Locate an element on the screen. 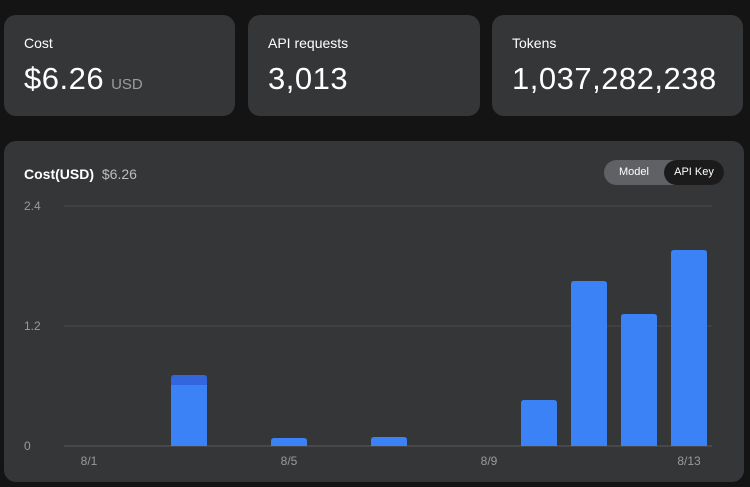 The width and height of the screenshot is (750, 487). y-tick-label: 0 is located at coordinates (27, 446).